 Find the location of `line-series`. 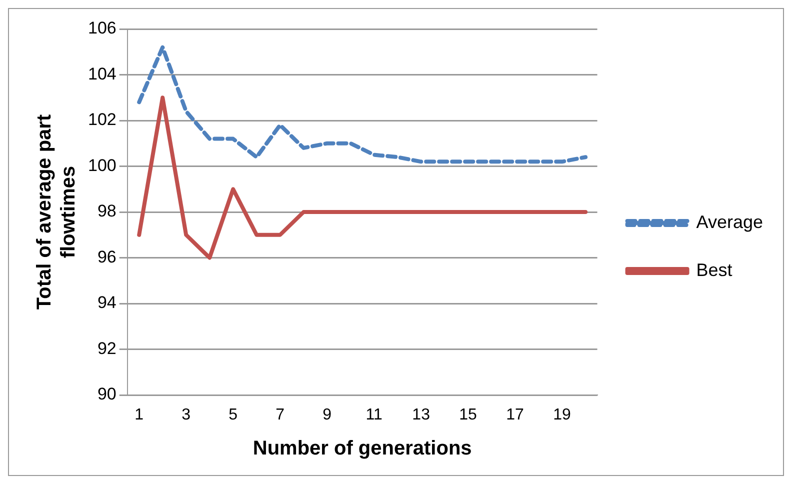

line-series is located at coordinates (362, 104).